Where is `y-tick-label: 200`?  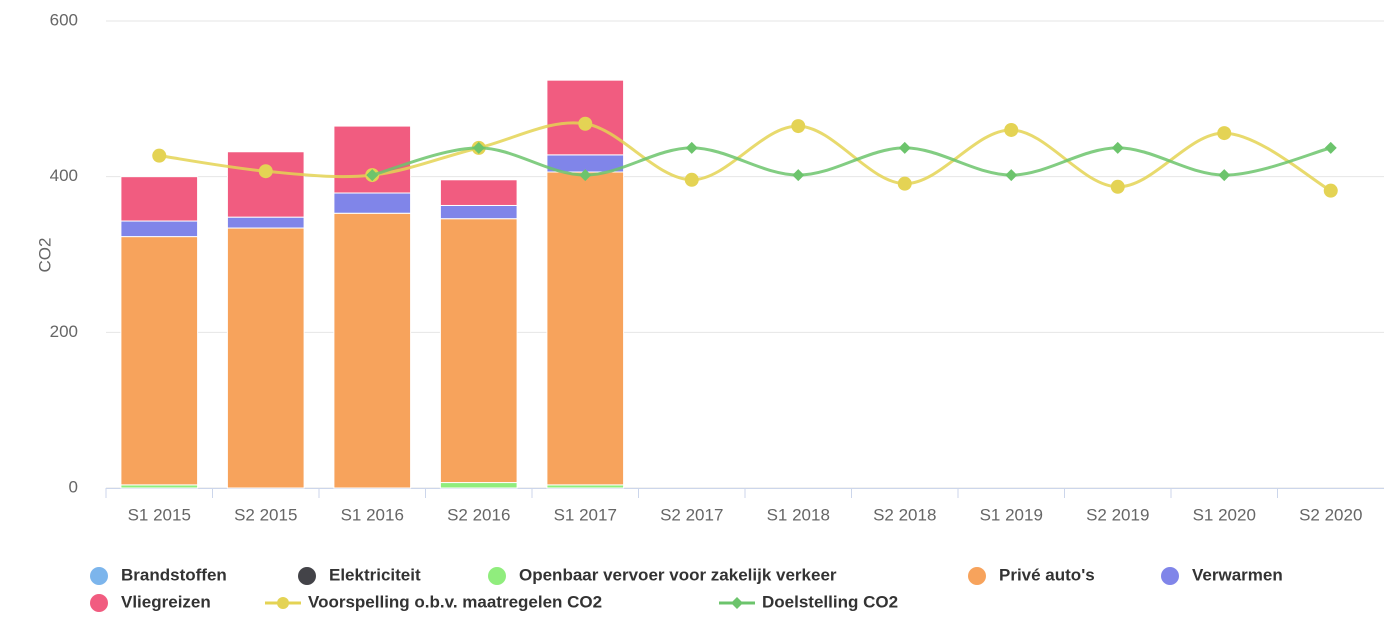 y-tick-label: 200 is located at coordinates (64, 331).